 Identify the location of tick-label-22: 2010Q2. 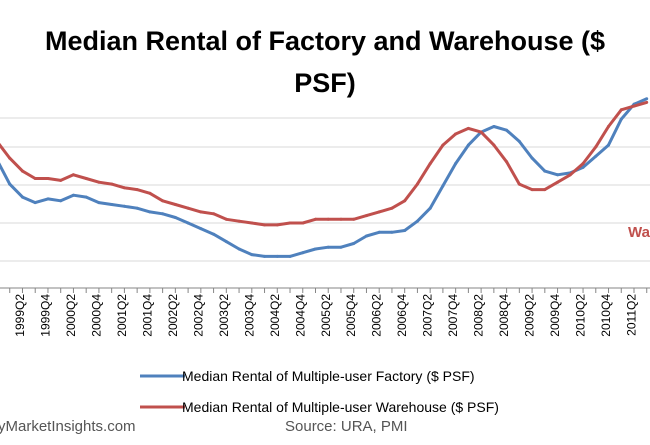
(581, 315).